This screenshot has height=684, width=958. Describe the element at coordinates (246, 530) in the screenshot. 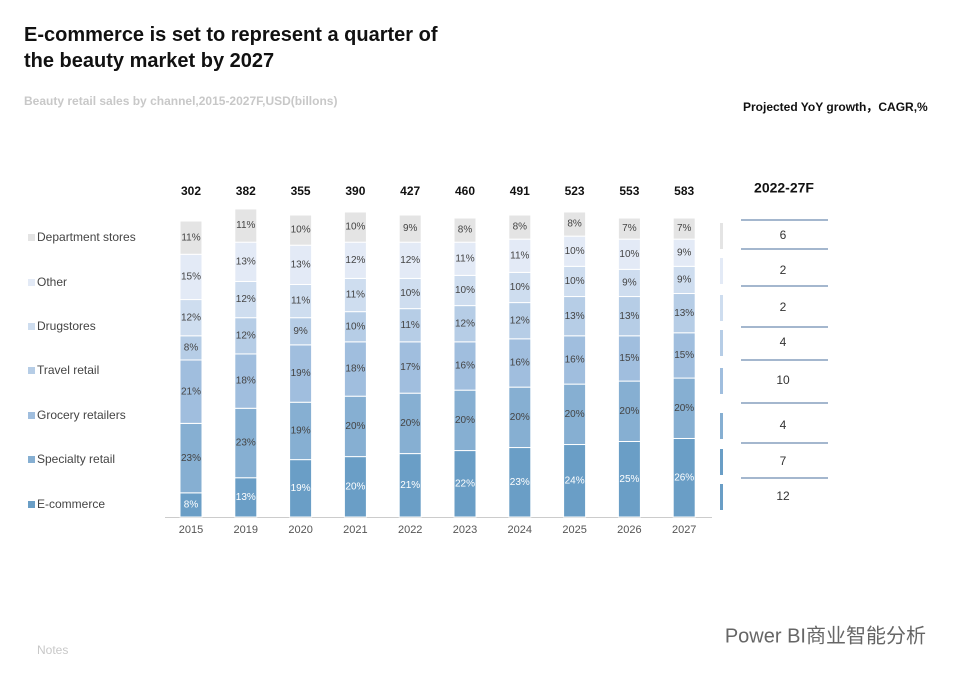

I see `x-tick-label: 2019` at that location.